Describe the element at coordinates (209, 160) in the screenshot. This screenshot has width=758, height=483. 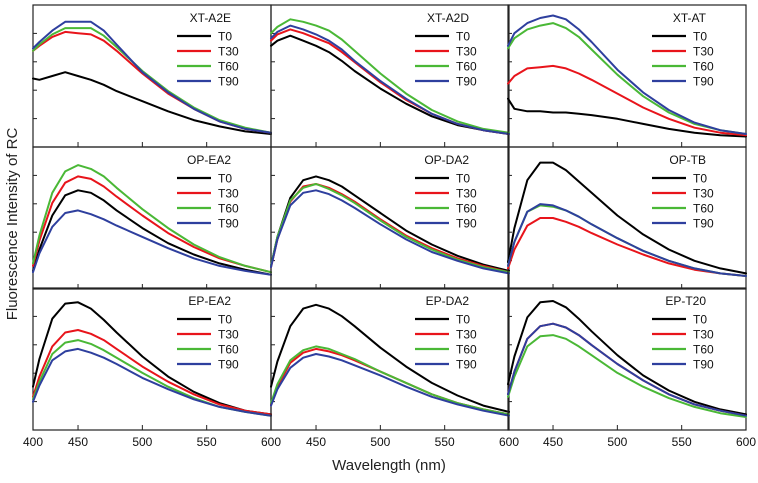
I see `panel-title: OP-EA2` at that location.